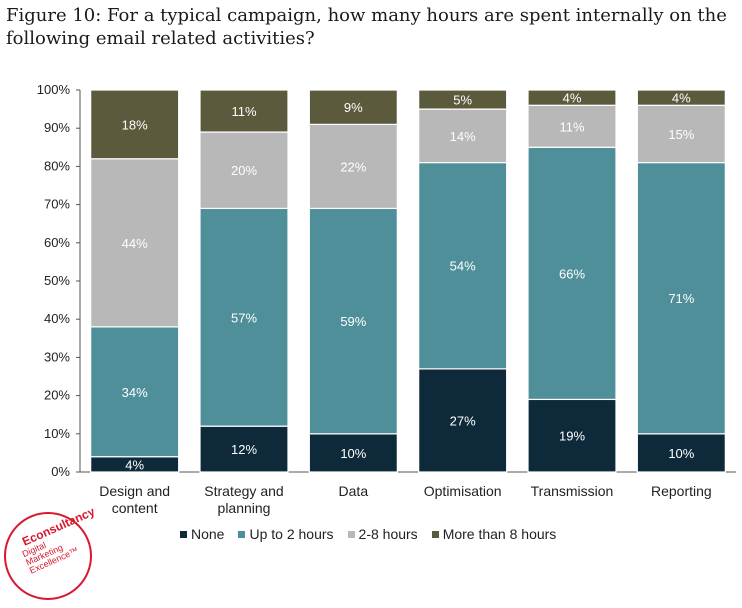 The height and width of the screenshot is (608, 742). What do you see at coordinates (435, 534) in the screenshot?
I see `legend-swatch-more-than-8-hours` at bounding box center [435, 534].